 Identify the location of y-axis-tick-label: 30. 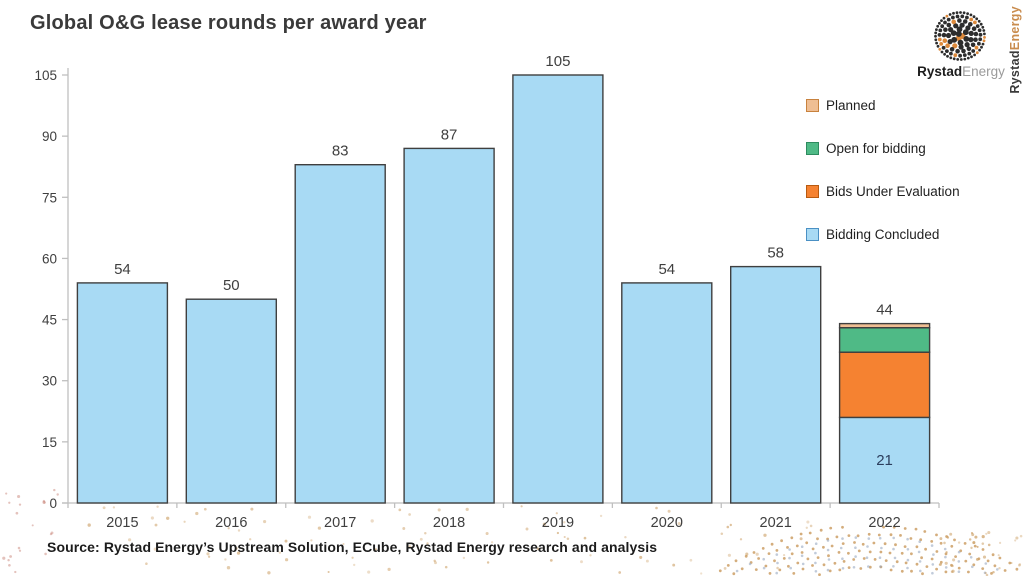
(49, 381).